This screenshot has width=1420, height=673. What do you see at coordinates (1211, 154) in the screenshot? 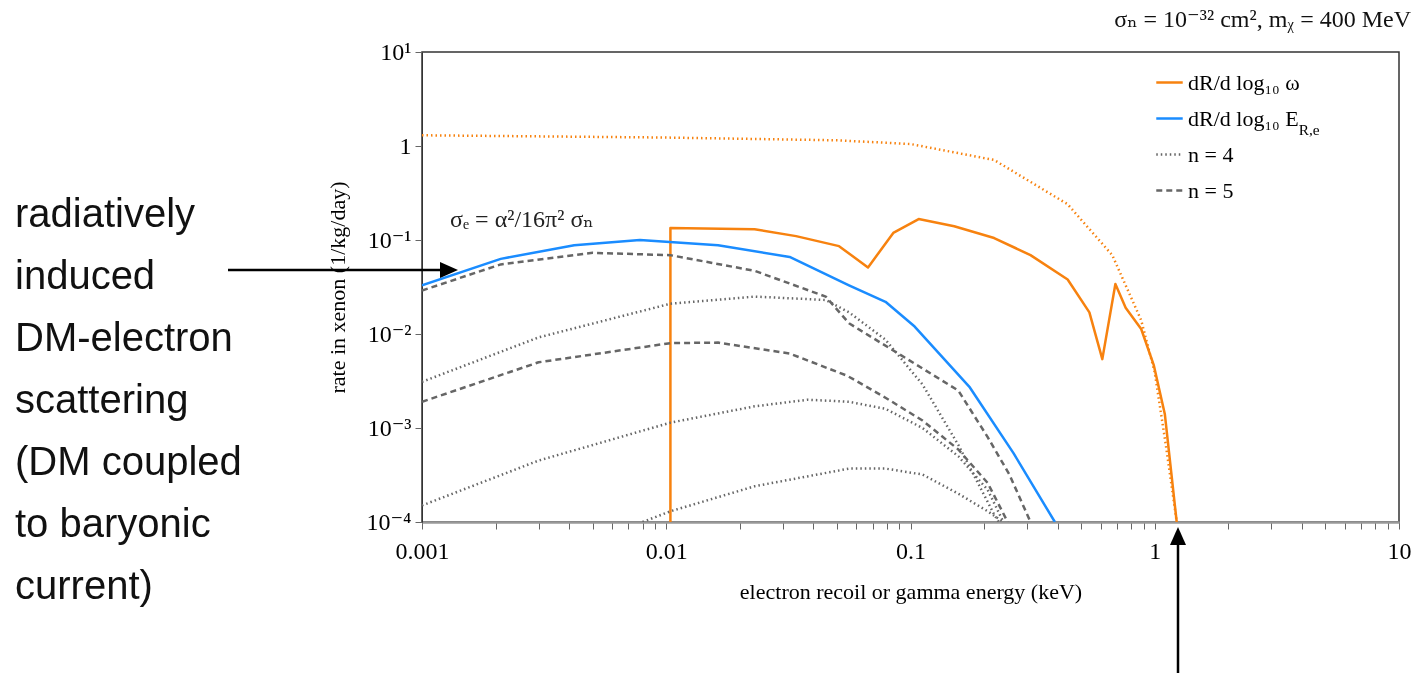
I see `legend-label: n = 4` at bounding box center [1211, 154].